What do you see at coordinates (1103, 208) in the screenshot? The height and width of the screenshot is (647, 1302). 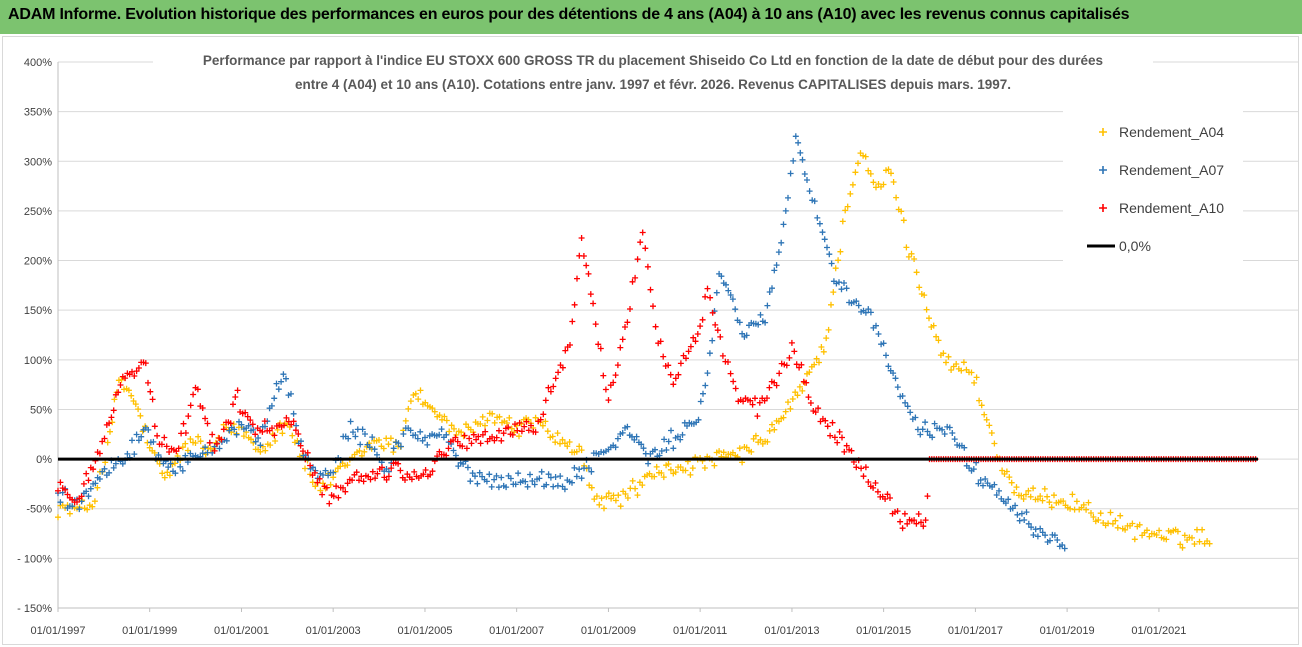 I see `legend-marker-Rendement_A10` at bounding box center [1103, 208].